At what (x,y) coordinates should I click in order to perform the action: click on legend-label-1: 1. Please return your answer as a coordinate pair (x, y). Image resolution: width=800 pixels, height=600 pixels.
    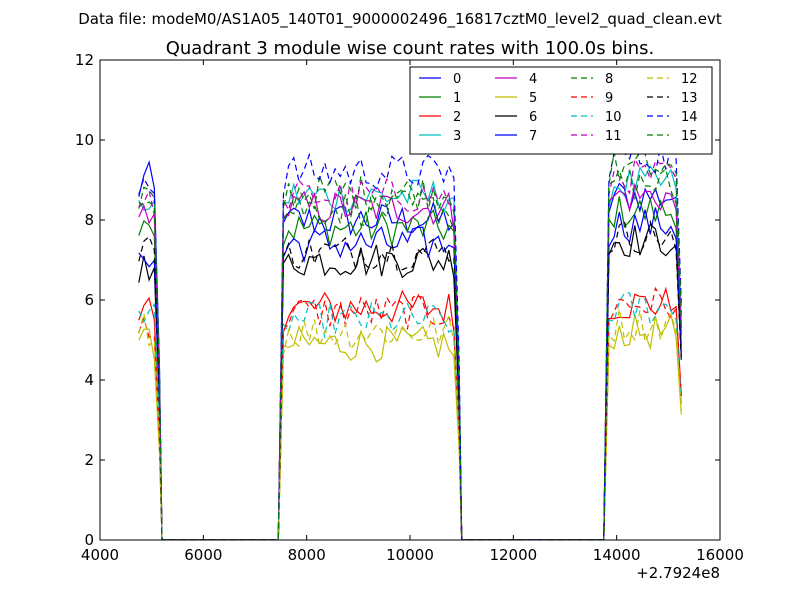
    Looking at the image, I should click on (457, 98).